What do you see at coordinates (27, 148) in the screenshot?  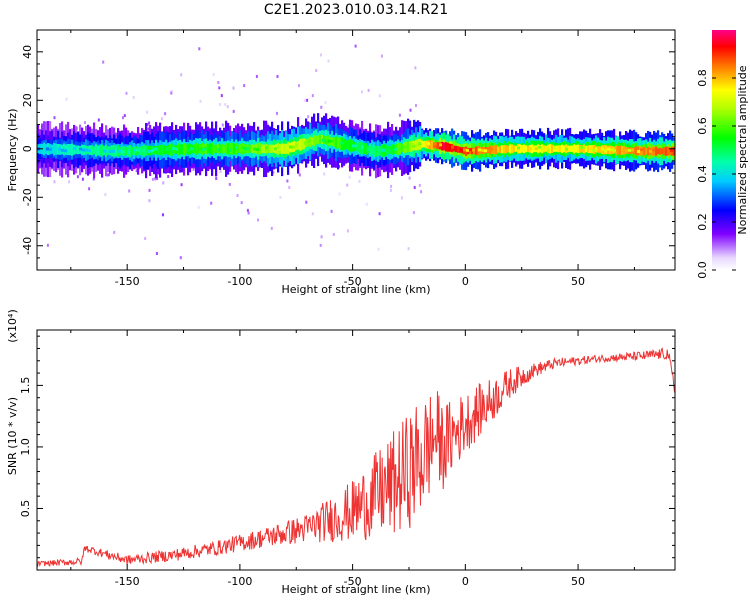 I see `spectrogram-ytick-label: 0` at bounding box center [27, 148].